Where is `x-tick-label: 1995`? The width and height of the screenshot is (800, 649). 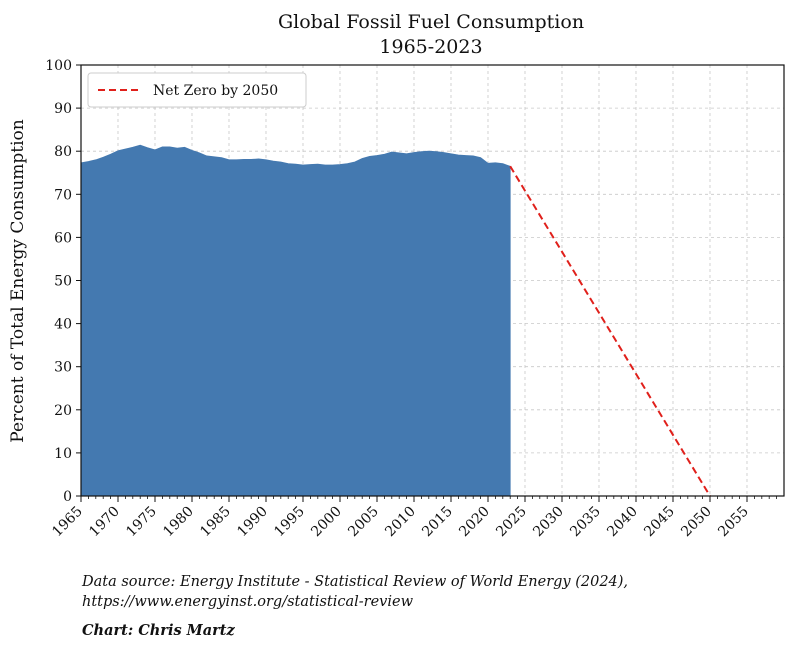 x-tick-label: 1995 is located at coordinates (289, 522).